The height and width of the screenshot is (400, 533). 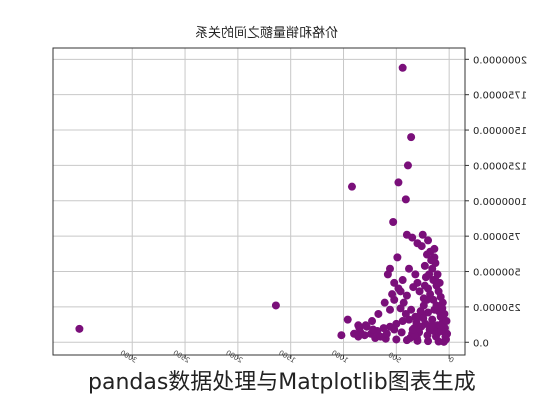 I want to click on y-tick-label: 1500000.0, so click(x=500, y=131).